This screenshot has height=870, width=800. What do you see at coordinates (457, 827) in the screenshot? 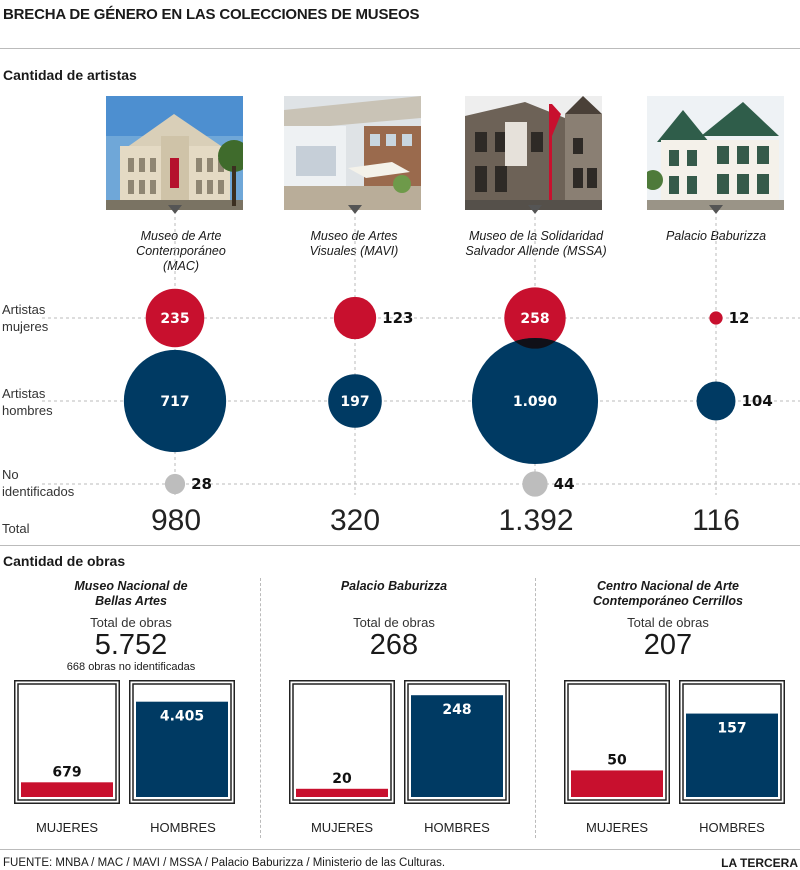
I see `baburizza-men-label: HOMBRES` at bounding box center [457, 827].